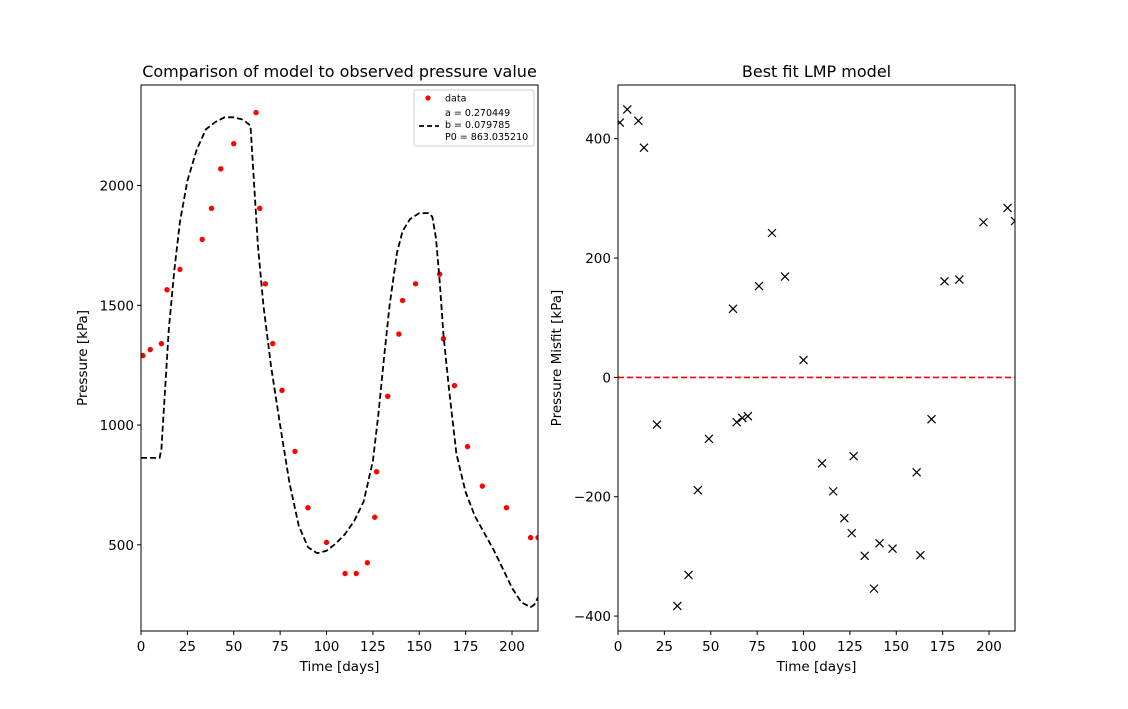  Describe the element at coordinates (816, 667) in the screenshot. I see `right-x-axis-label: Time [days]` at that location.